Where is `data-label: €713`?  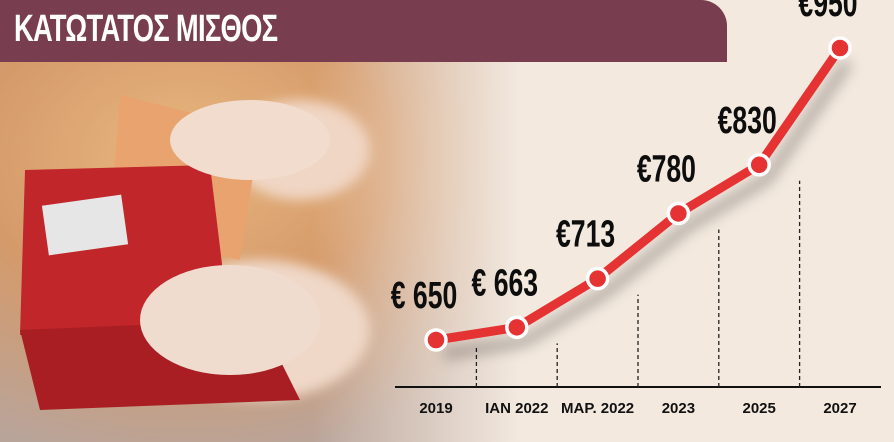
data-label: €713 is located at coordinates (585, 233).